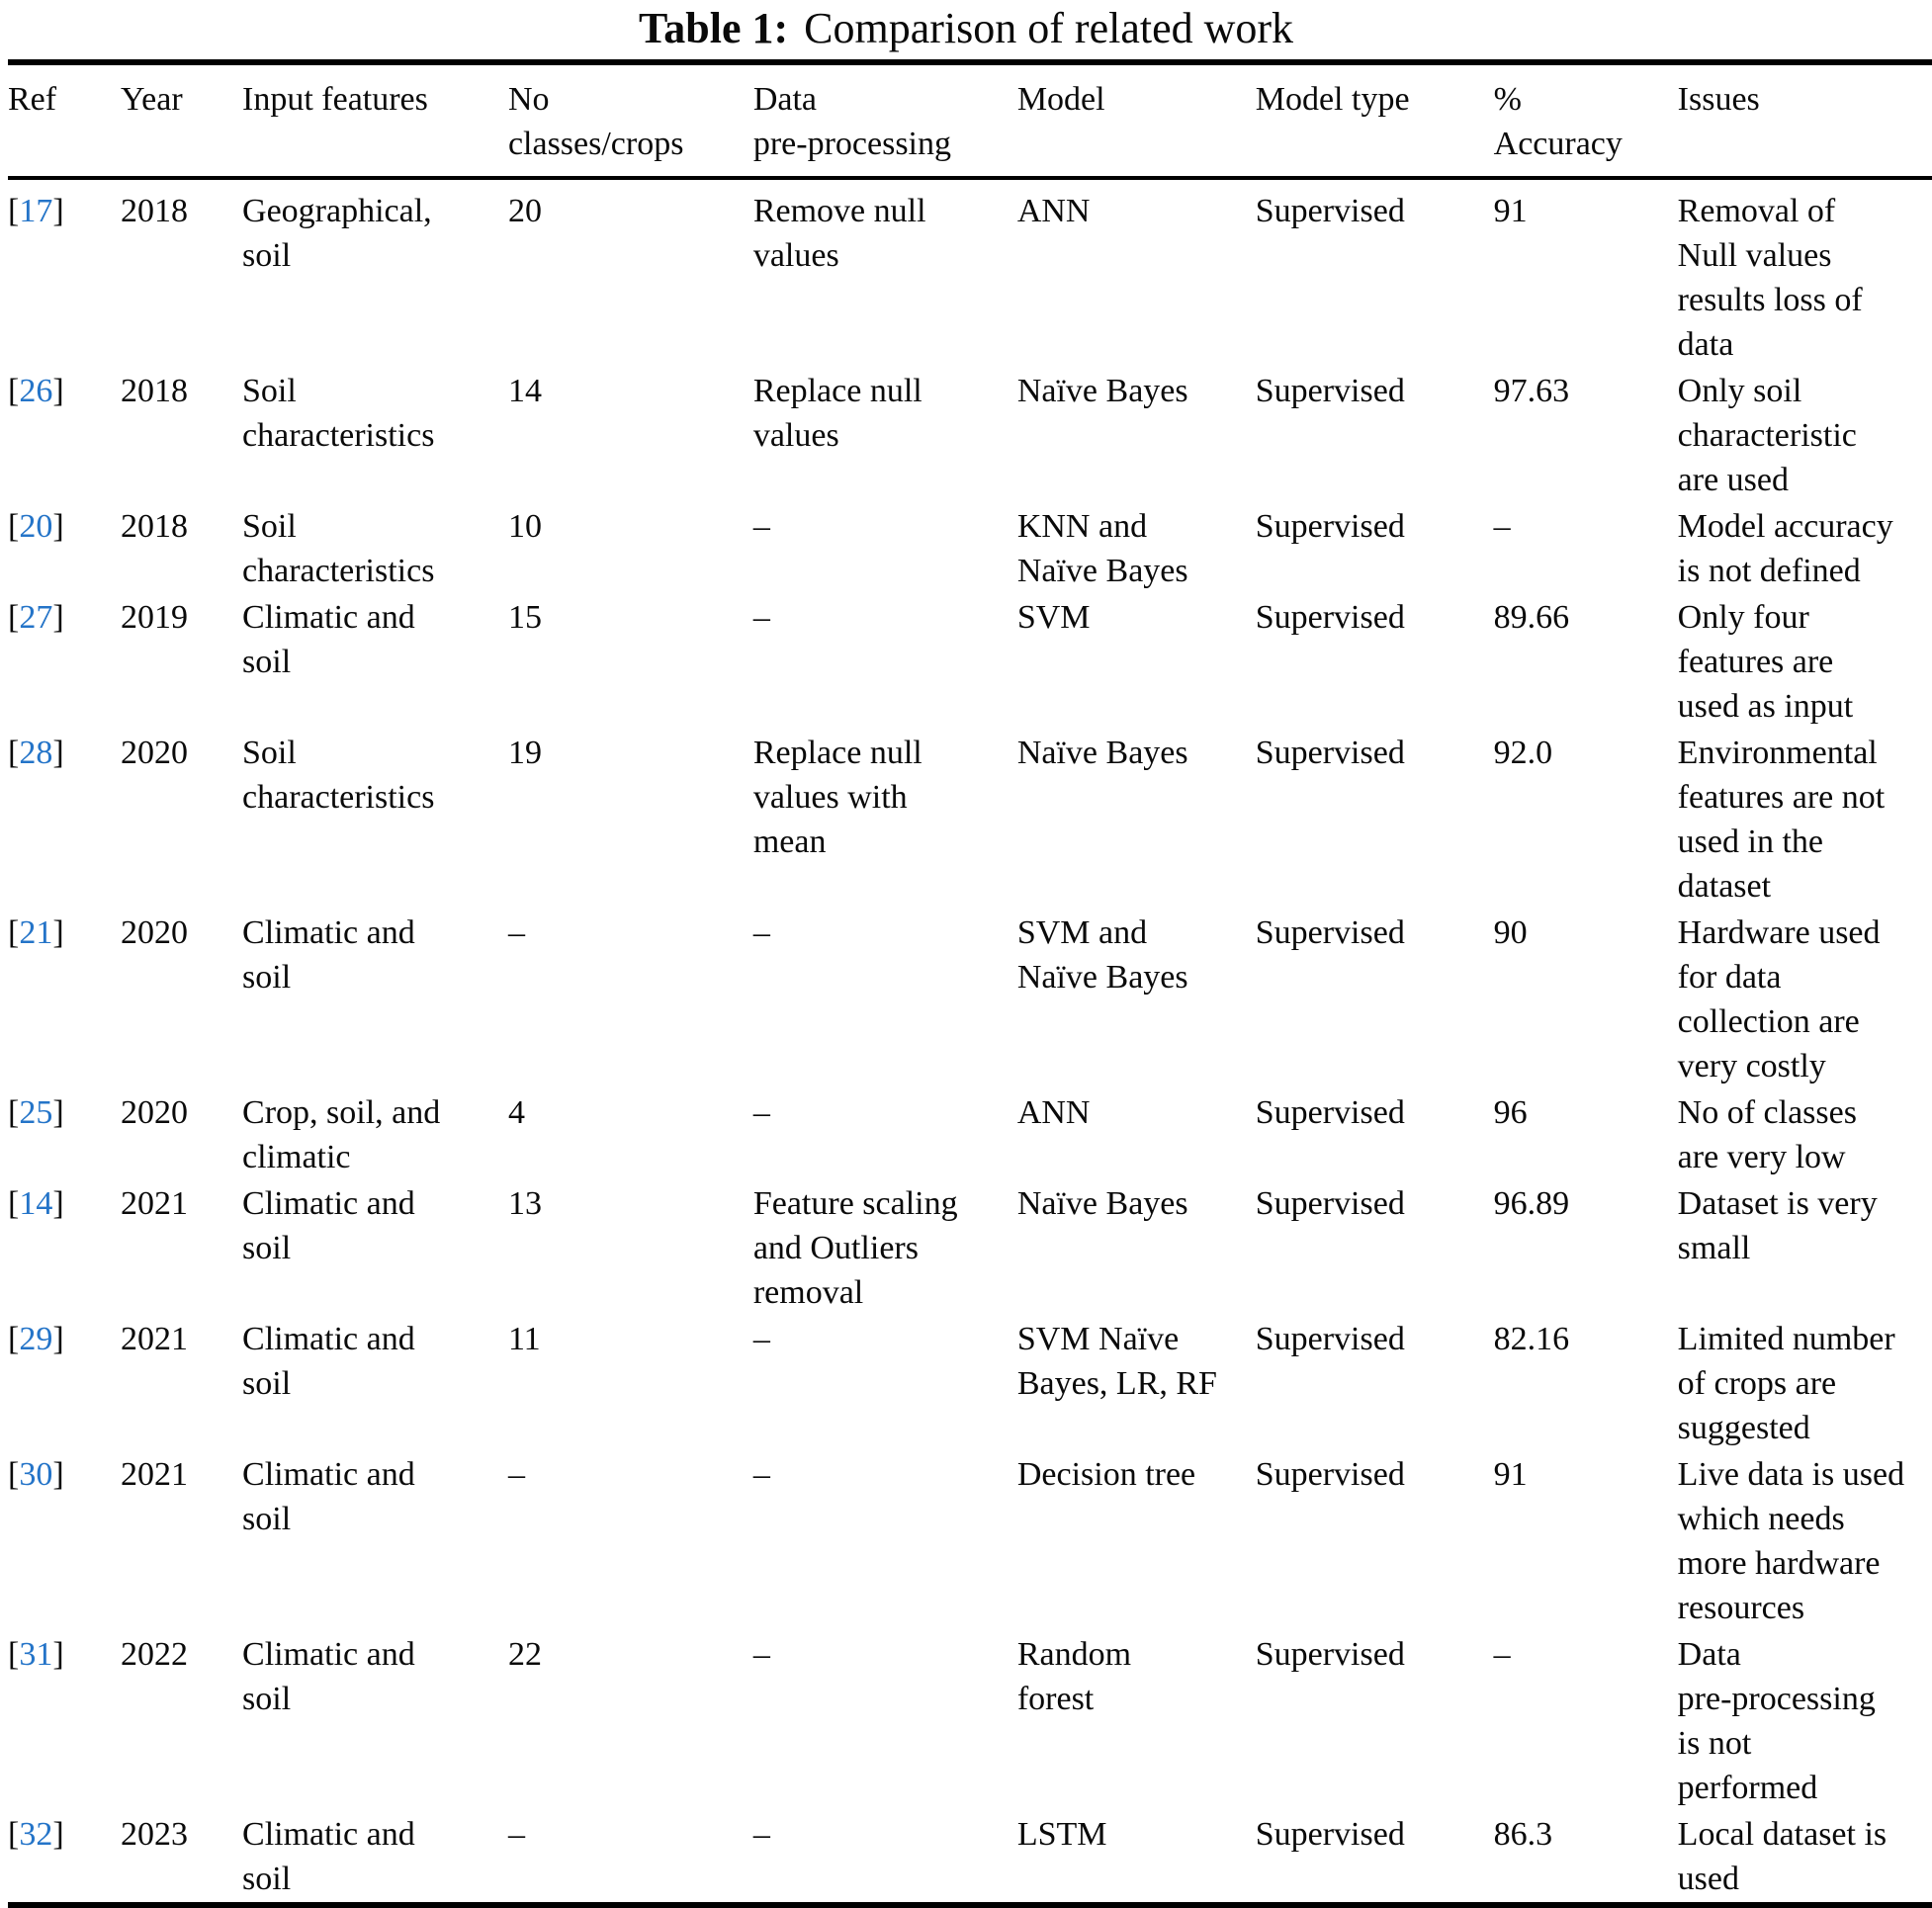  What do you see at coordinates (713, 28) in the screenshot?
I see `caption-label: Table 1:` at bounding box center [713, 28].